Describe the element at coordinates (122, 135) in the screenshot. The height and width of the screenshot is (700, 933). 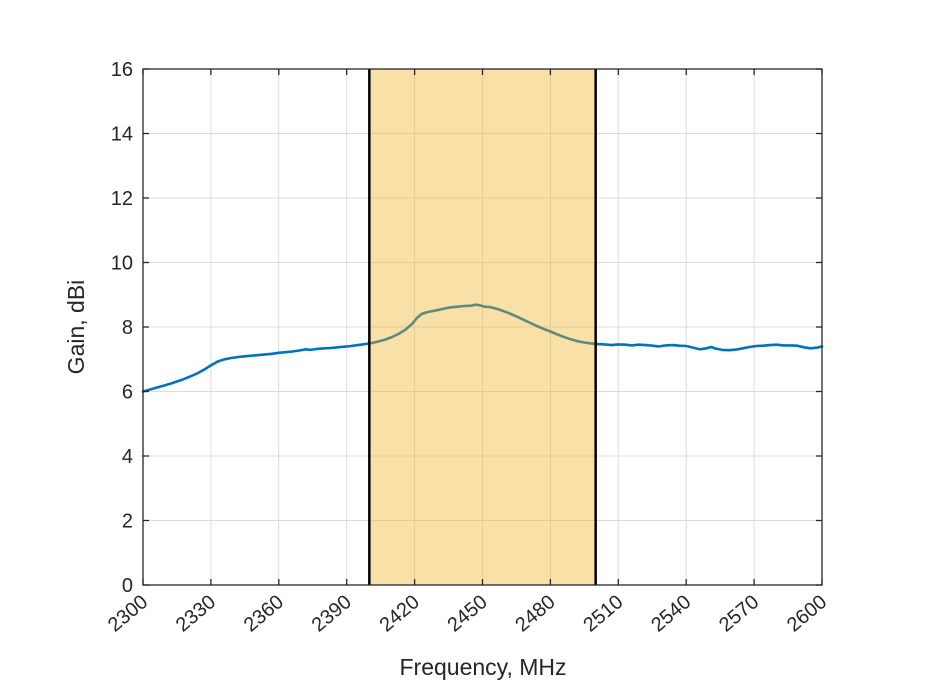
I see `y-tick-label: 14` at that location.